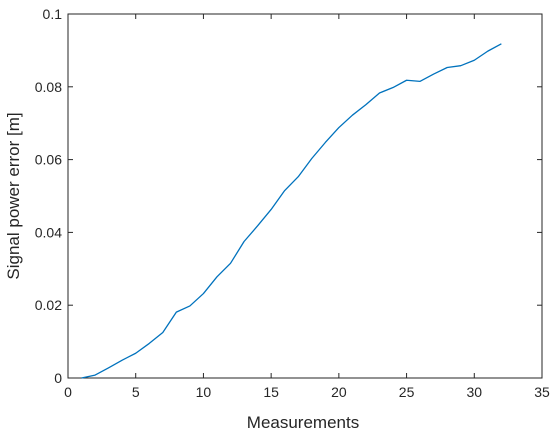 Image resolution: width=550 pixels, height=436 pixels. I want to click on x-tick-label: 35, so click(542, 392).